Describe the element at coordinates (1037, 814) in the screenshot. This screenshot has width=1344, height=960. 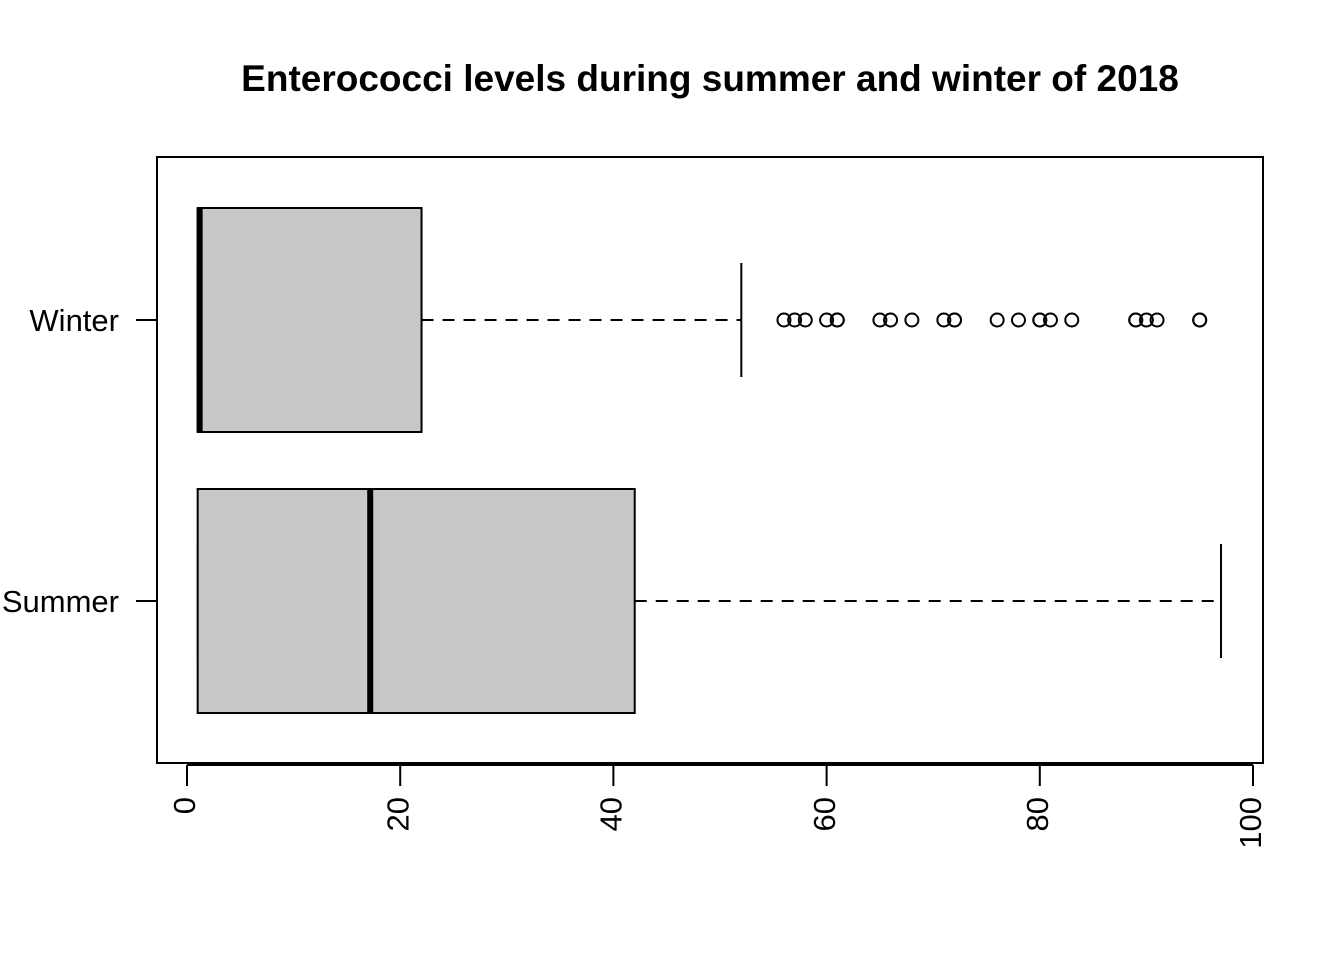
I see `x-tick-label-80: 80` at that location.